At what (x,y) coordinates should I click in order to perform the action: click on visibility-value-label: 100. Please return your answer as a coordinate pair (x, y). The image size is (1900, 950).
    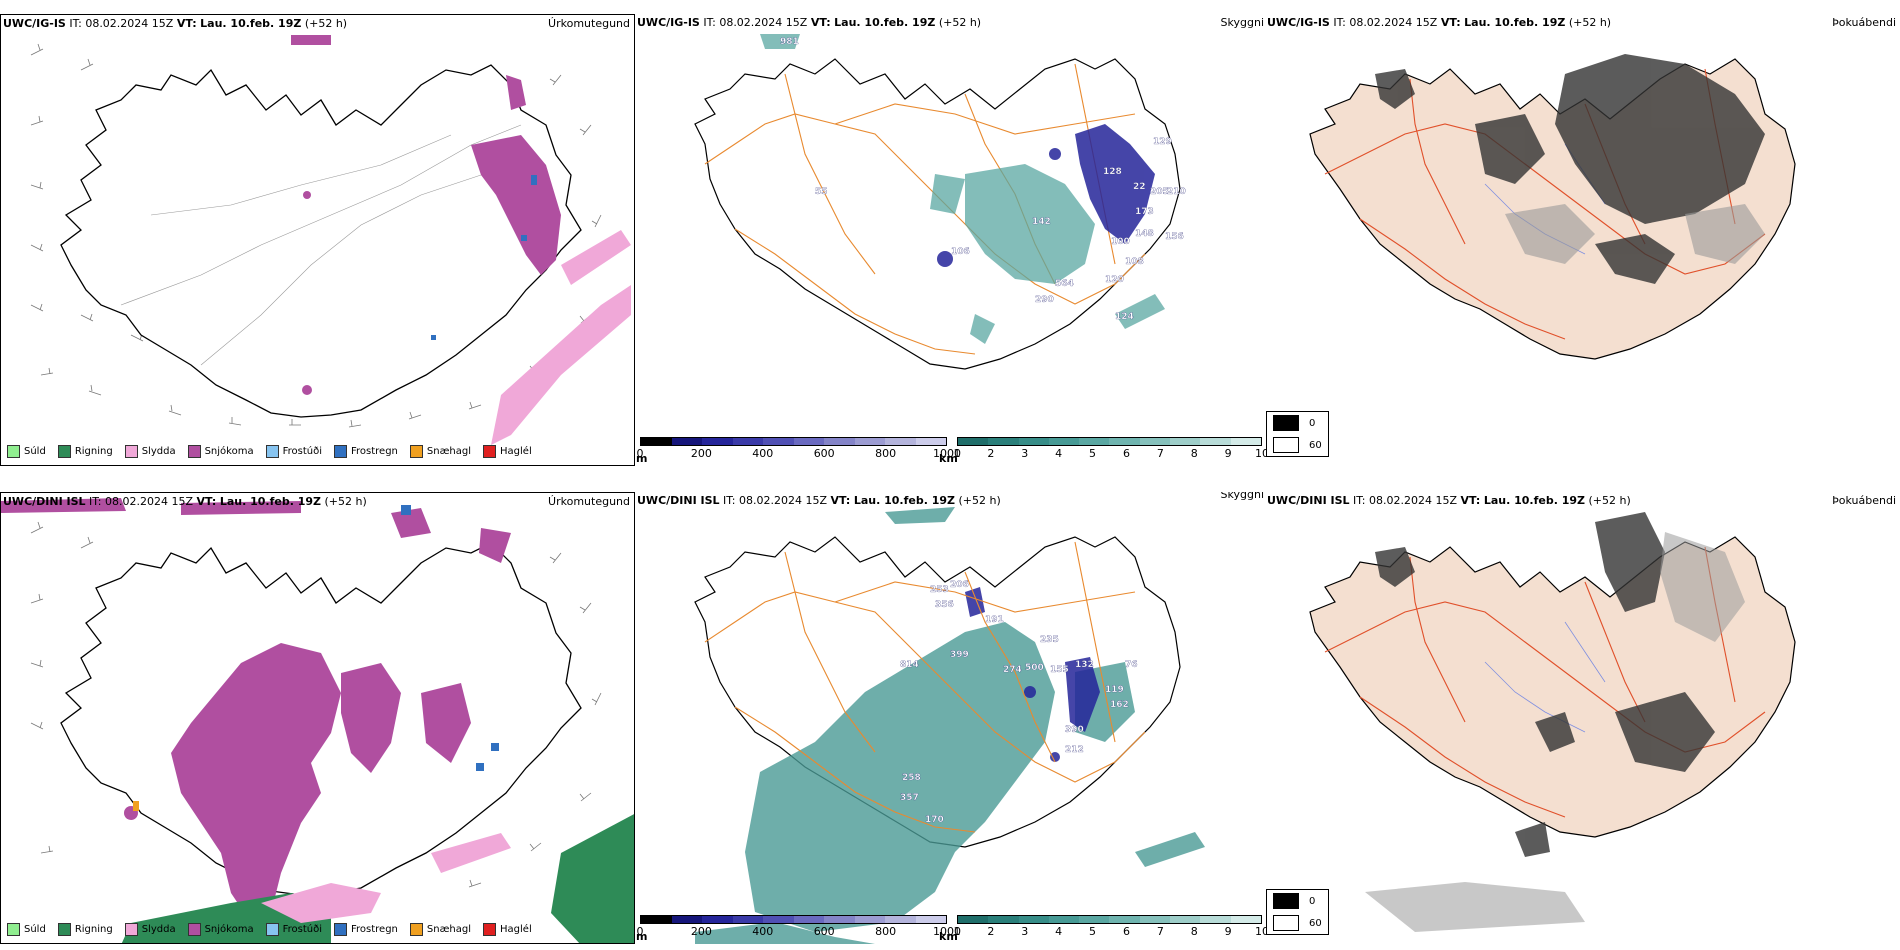
    Looking at the image, I should click on (1120, 242).